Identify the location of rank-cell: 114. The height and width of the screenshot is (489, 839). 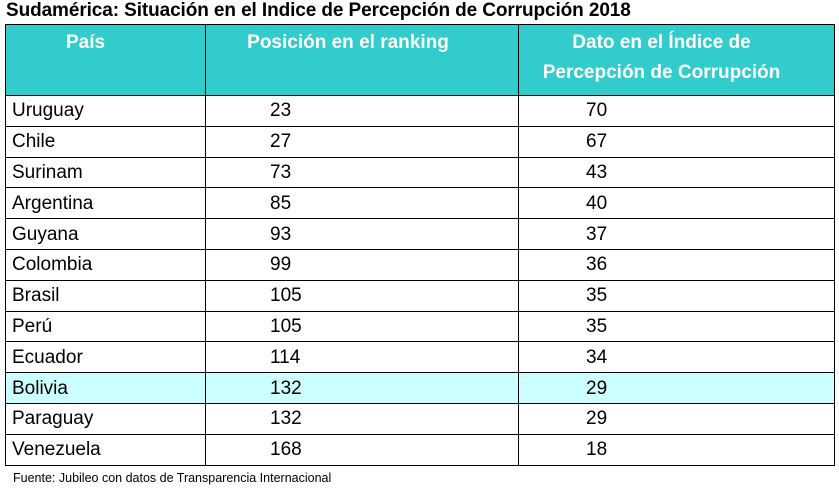
(362, 357).